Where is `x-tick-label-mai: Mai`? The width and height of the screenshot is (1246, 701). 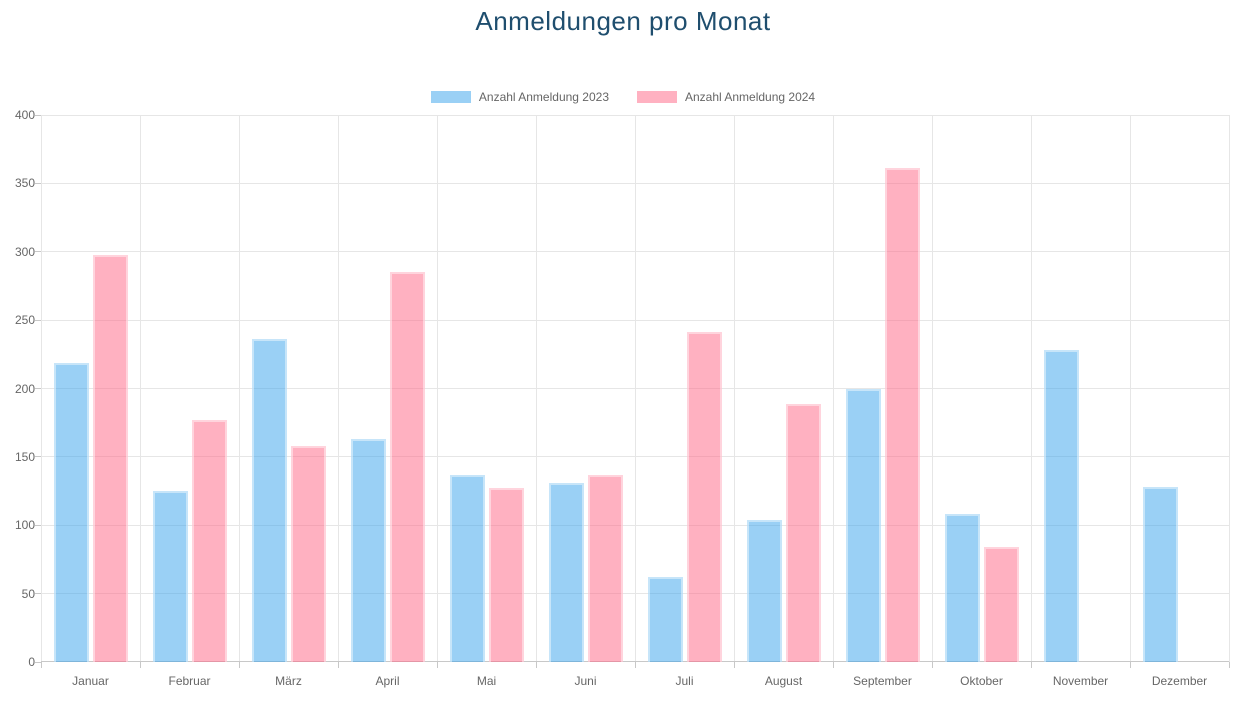
x-tick-label-mai: Mai is located at coordinates (486, 681).